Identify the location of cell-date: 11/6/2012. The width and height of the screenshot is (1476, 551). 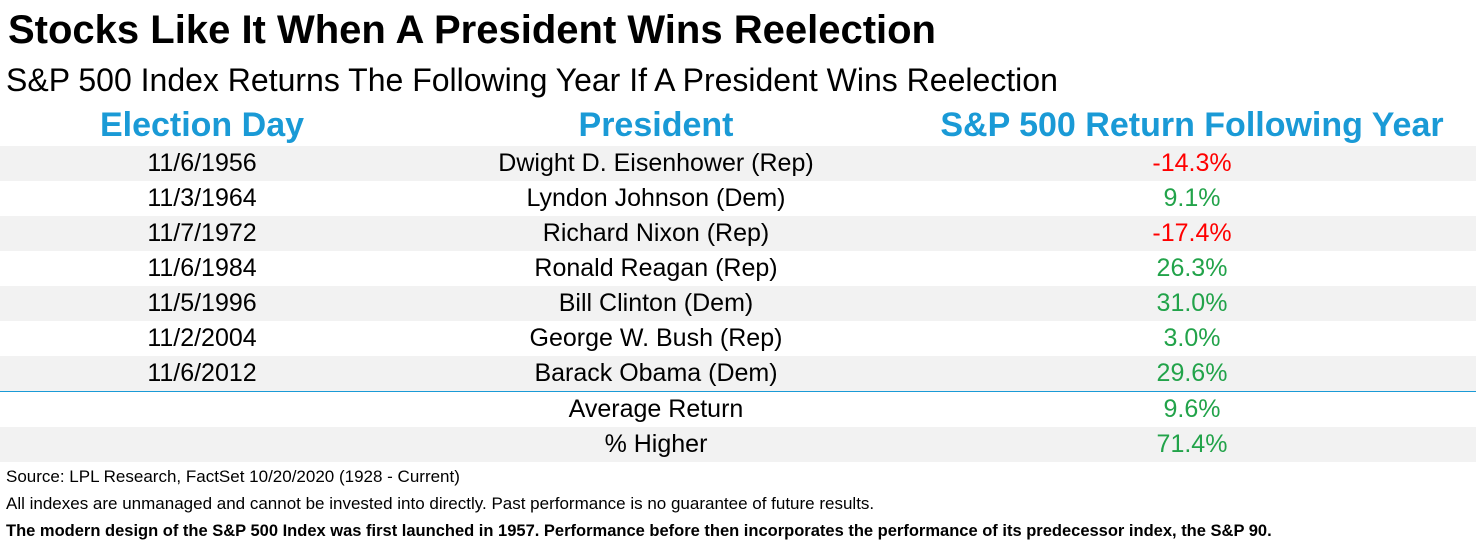
(202, 373).